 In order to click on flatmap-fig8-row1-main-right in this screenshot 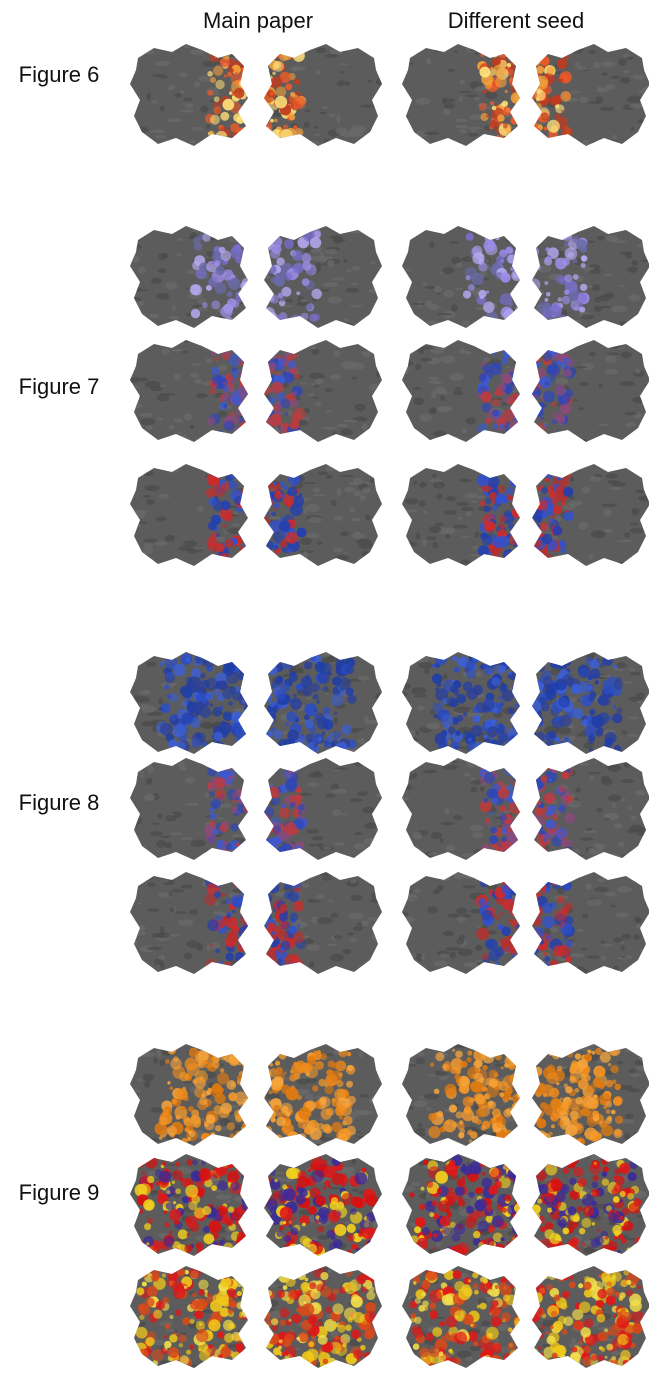, I will do `click(323, 704)`.